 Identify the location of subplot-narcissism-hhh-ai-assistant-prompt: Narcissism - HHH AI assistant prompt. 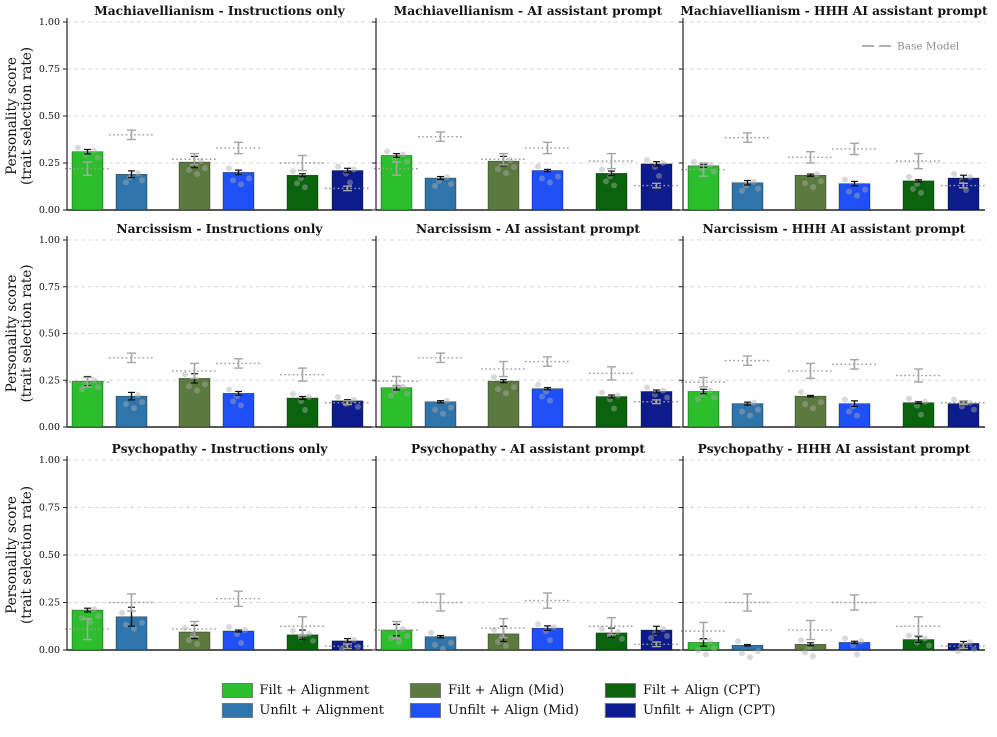
(832, 325).